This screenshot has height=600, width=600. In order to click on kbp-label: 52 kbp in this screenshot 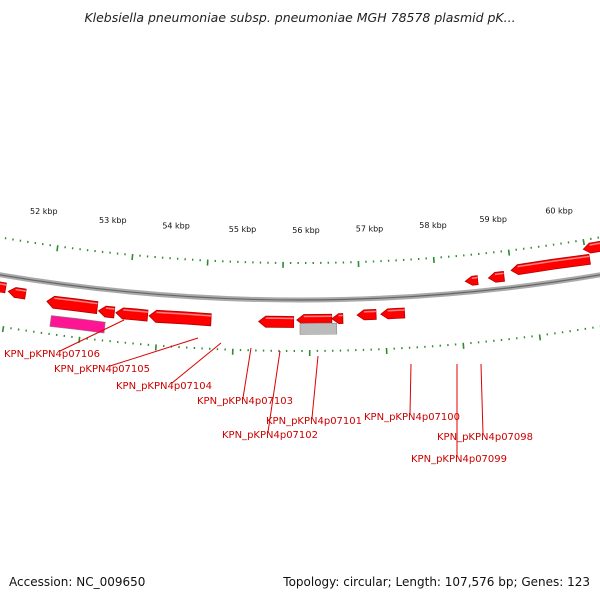, I will do `click(44, 211)`.